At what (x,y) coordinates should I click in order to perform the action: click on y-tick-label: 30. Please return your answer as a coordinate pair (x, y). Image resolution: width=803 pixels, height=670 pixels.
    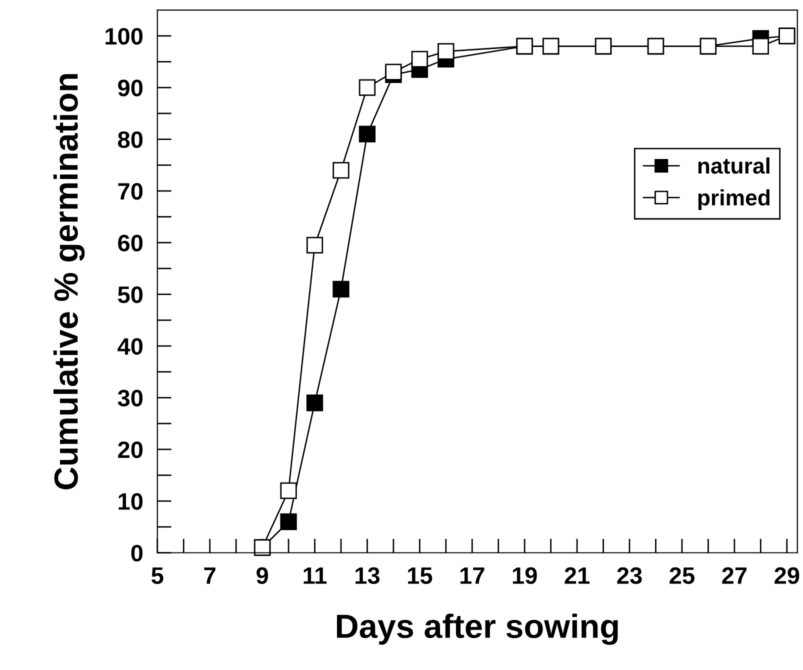
    Looking at the image, I should click on (130, 398).